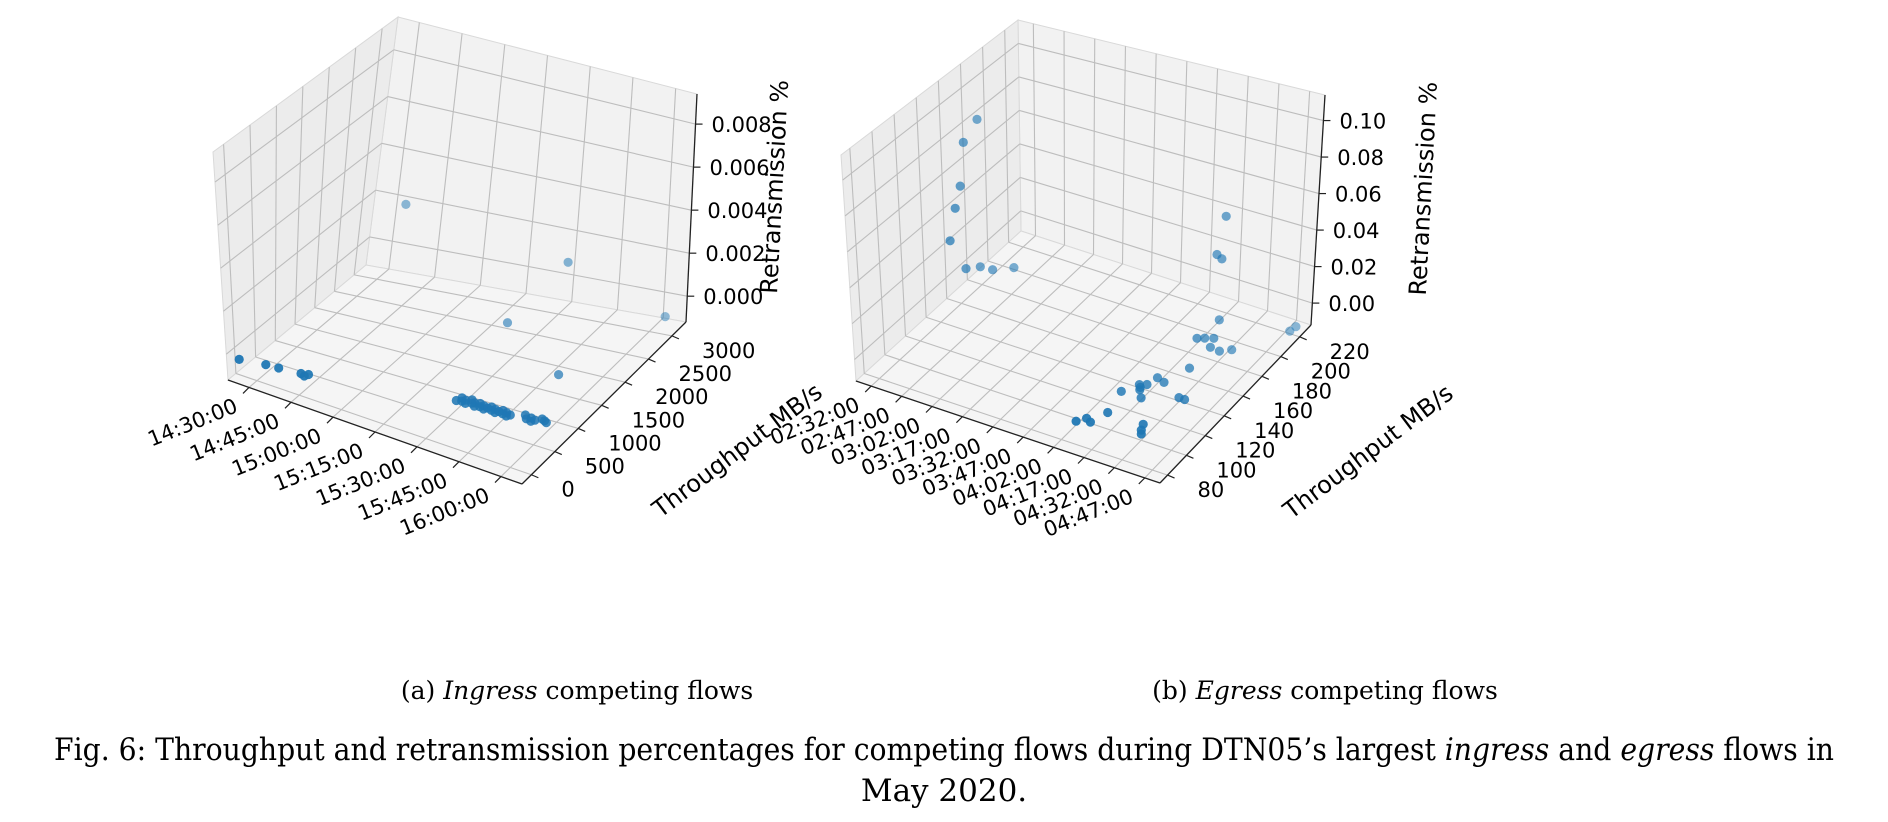 This screenshot has height=822, width=1888. Describe the element at coordinates (634, 443) in the screenshot. I see `y-tick-label: 1000` at that location.